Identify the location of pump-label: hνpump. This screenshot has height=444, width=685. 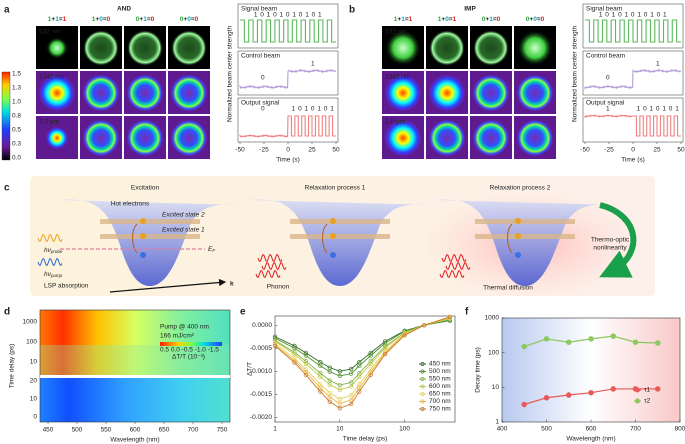
(53, 274).